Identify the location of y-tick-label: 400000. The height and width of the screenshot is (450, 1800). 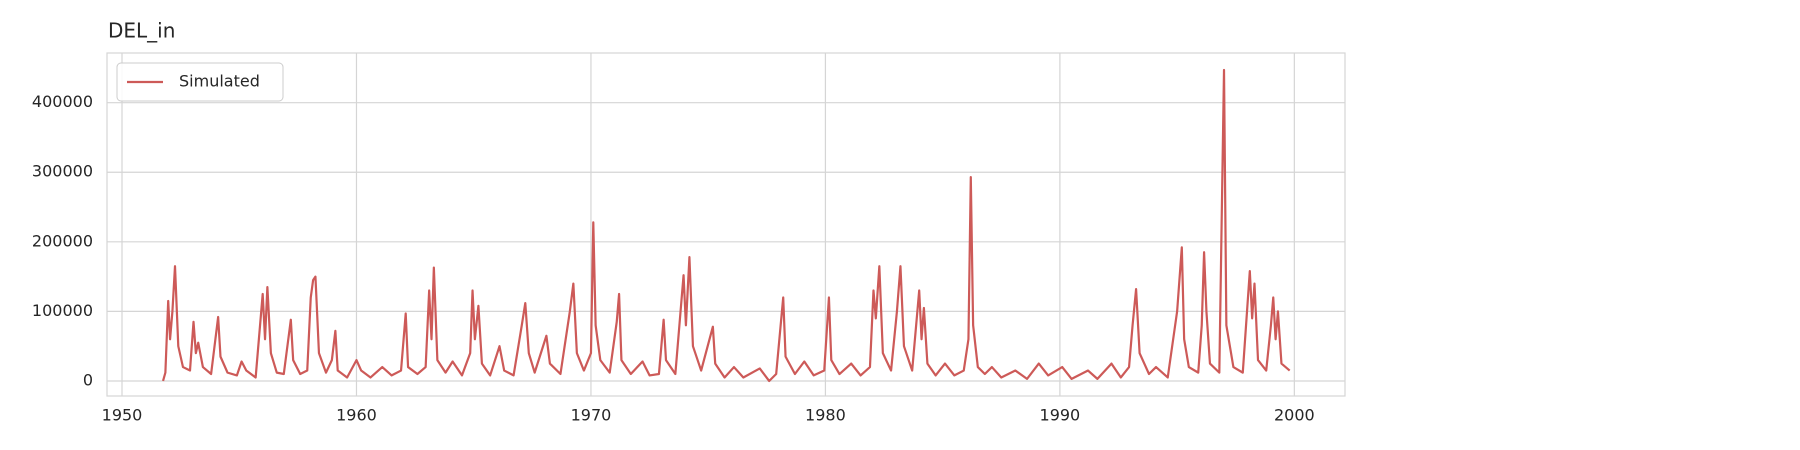
(62, 101).